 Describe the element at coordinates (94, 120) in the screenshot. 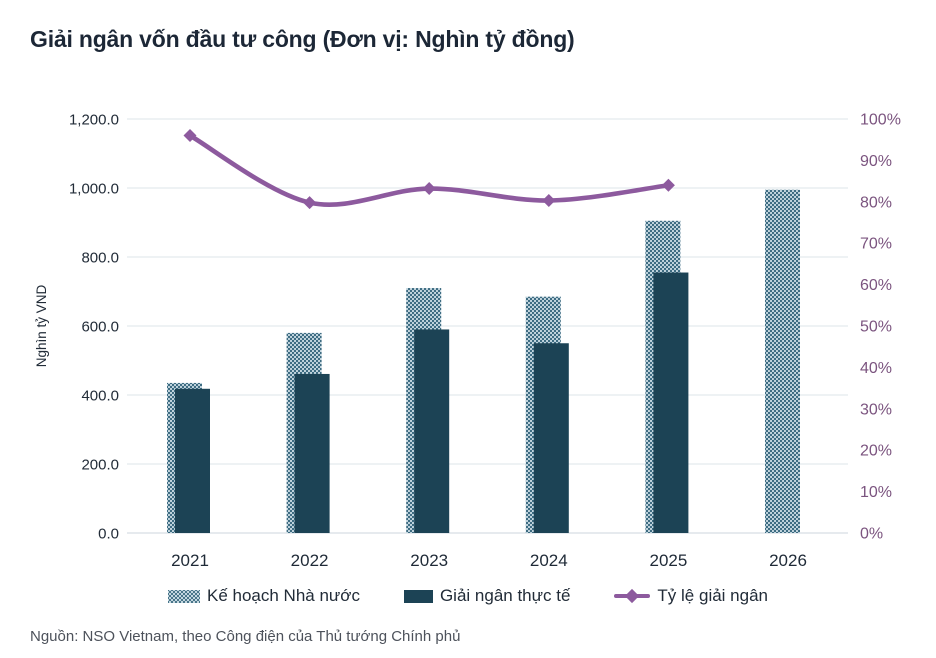

I see `left-axis-tick: 1,200.0` at that location.